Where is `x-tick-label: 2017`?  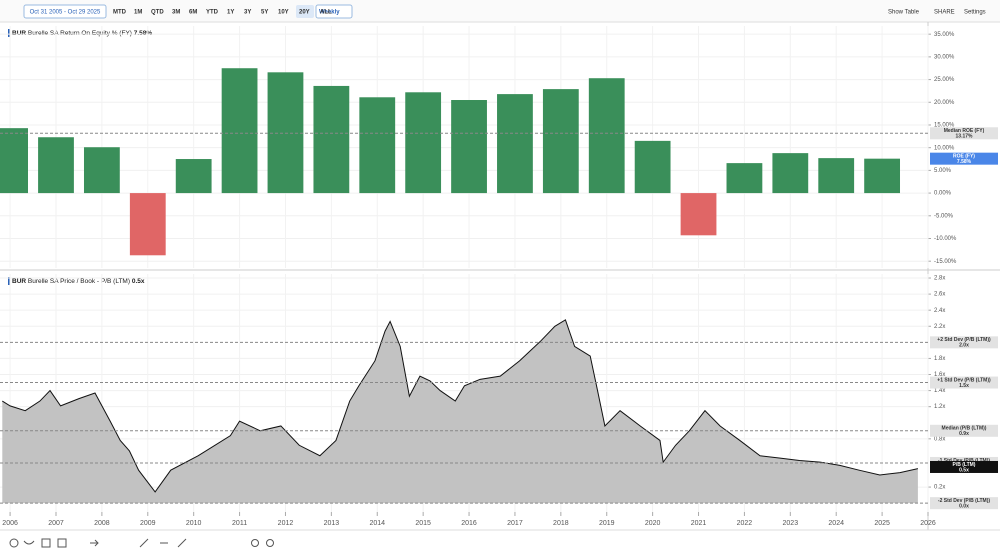
x-tick-label: 2017 is located at coordinates (515, 523).